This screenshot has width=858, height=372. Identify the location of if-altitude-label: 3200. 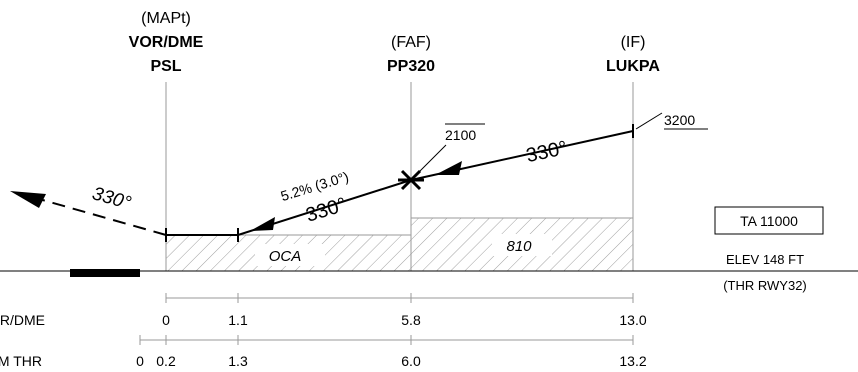
(679, 120).